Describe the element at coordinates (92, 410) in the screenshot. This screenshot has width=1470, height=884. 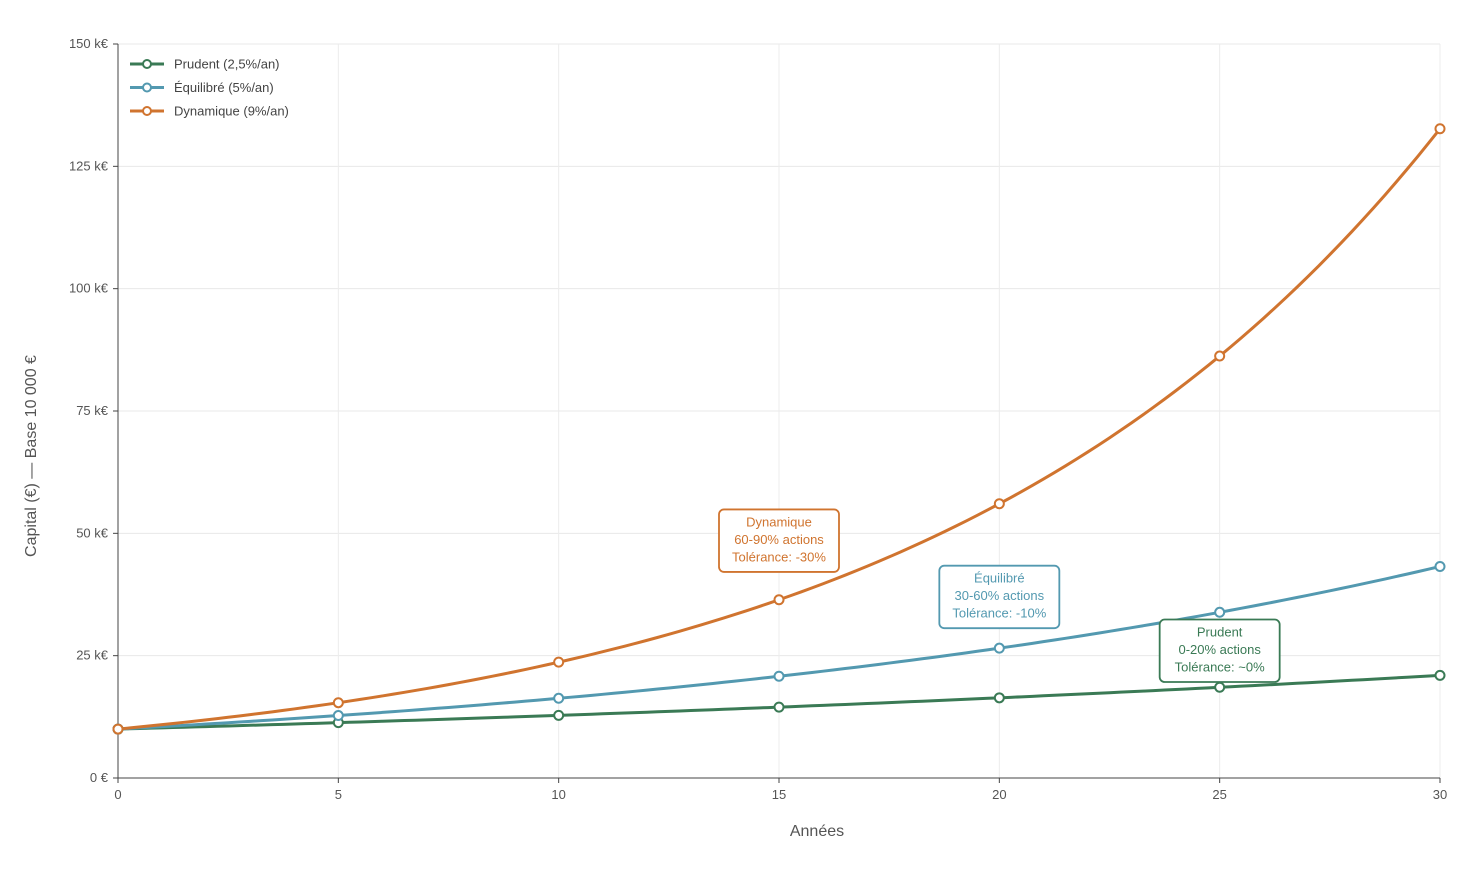
I see `y-tick-label: 75 k€` at that location.